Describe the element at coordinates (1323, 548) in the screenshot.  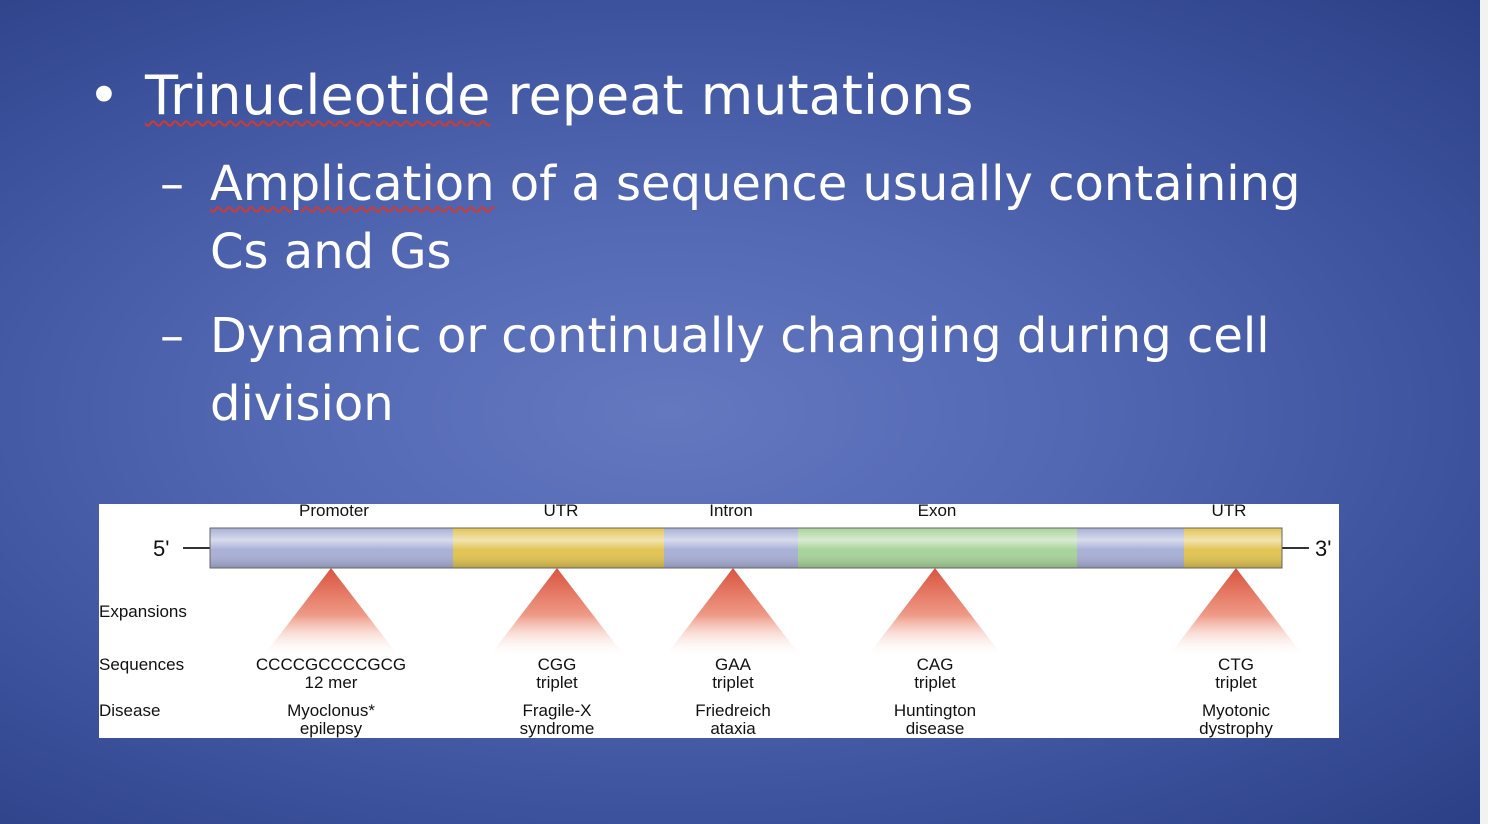
I see `three-prime-label: 3'` at that location.